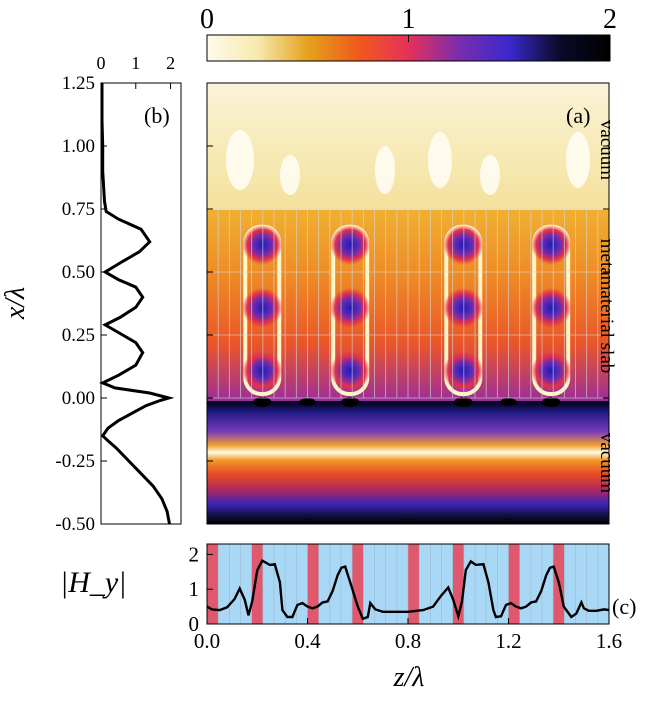 This screenshot has width=654, height=702. I want to click on colorbar-tick-label: 0, so click(207, 19).